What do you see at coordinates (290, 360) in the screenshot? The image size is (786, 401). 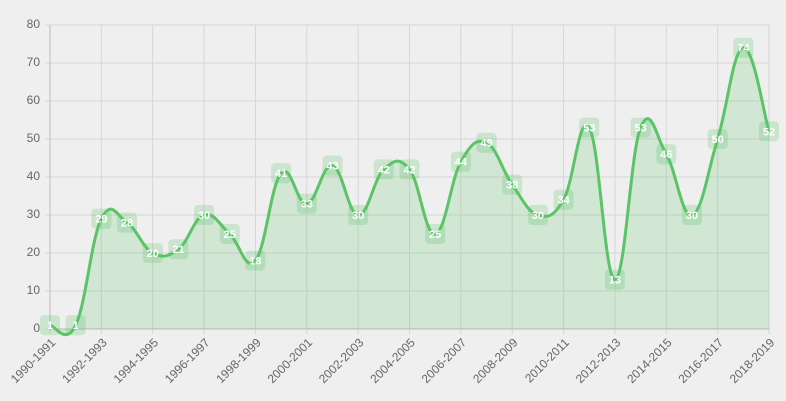 I see `x-tick-label: 2000-2001` at bounding box center [290, 360].